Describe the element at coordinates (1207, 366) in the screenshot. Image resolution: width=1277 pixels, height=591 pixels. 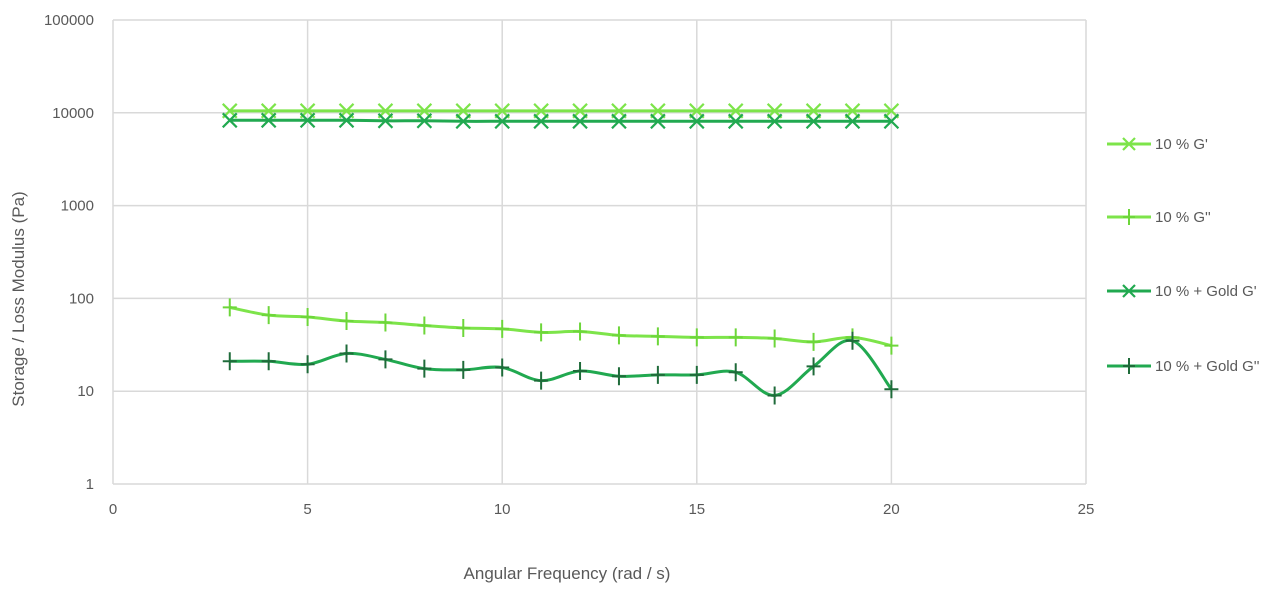
I see `legend-label: 10 % + Gold G''` at that location.